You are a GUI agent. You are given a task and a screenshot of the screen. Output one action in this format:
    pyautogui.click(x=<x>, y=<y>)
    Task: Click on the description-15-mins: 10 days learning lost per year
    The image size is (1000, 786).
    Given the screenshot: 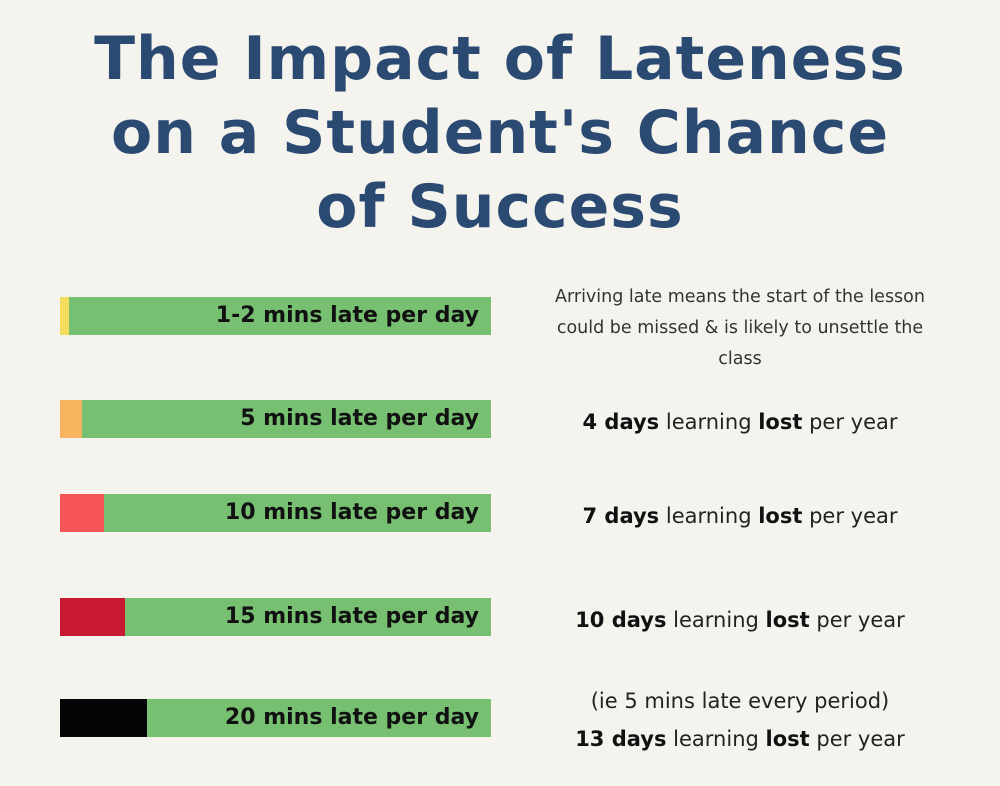 What is the action you would take?
    pyautogui.click(x=740, y=620)
    